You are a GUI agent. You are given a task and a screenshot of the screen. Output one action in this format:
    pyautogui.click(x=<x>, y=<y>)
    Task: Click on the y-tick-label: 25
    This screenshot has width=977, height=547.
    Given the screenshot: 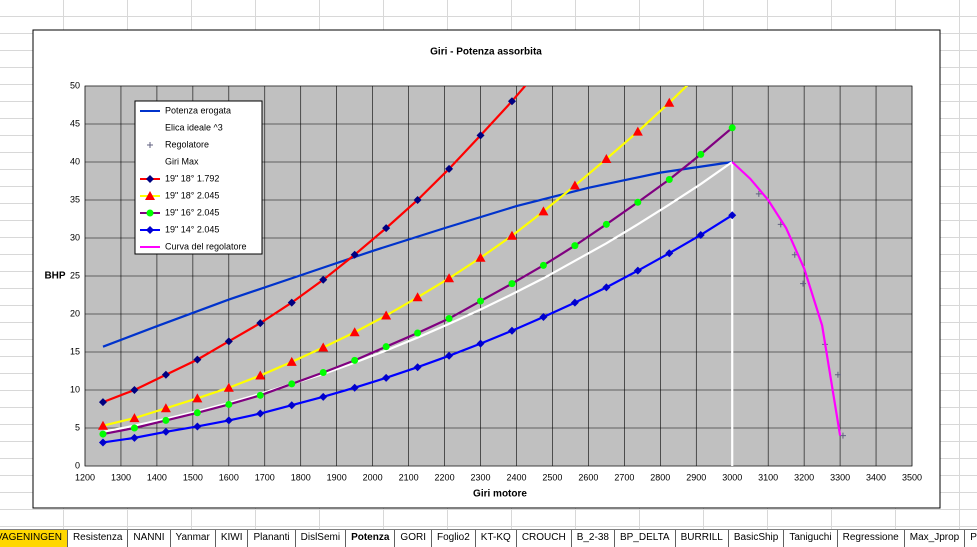 What is the action you would take?
    pyautogui.click(x=75, y=275)
    